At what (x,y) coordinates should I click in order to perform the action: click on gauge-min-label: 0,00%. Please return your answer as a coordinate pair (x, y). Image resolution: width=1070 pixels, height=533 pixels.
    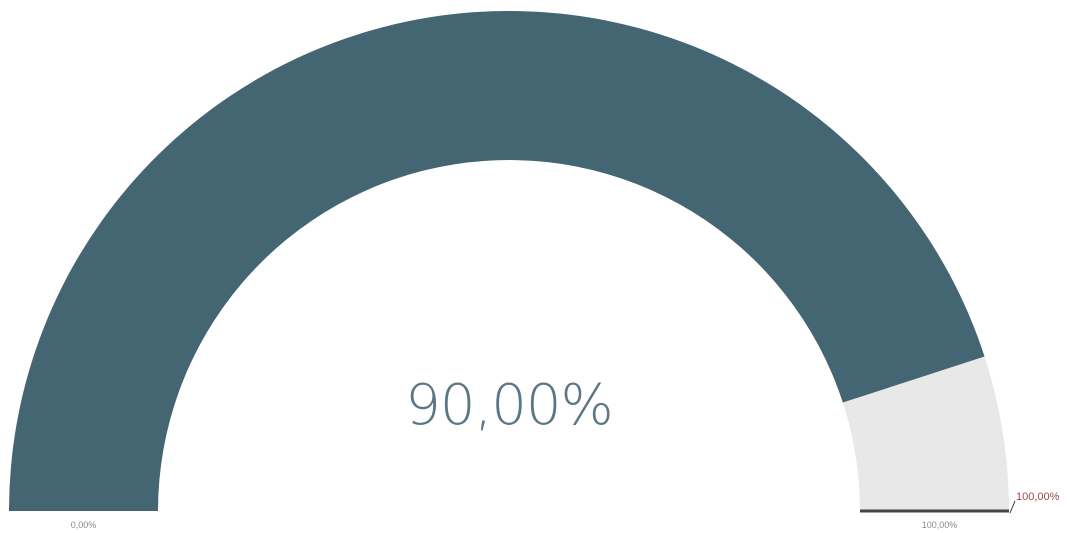
    Looking at the image, I should click on (84, 525).